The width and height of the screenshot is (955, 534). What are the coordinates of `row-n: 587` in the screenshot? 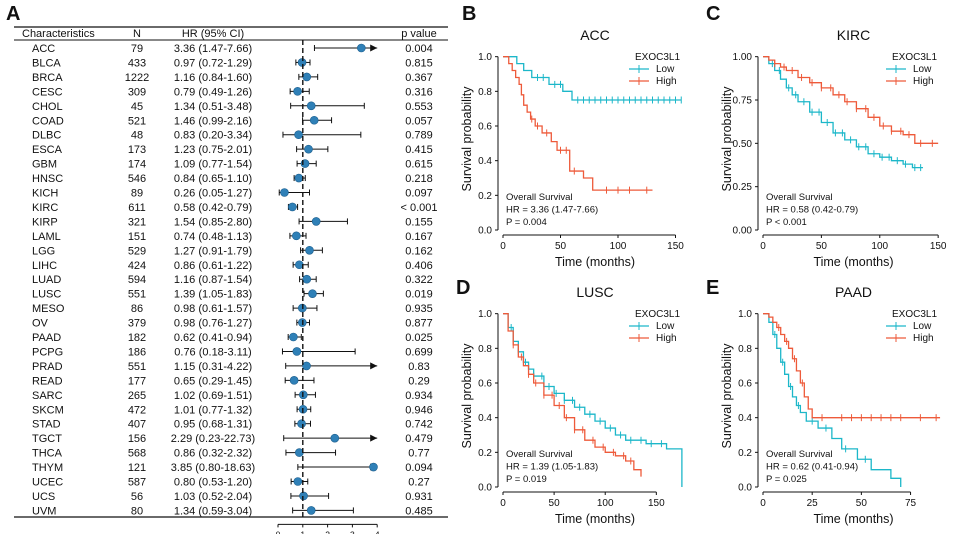 It's located at (137, 483).